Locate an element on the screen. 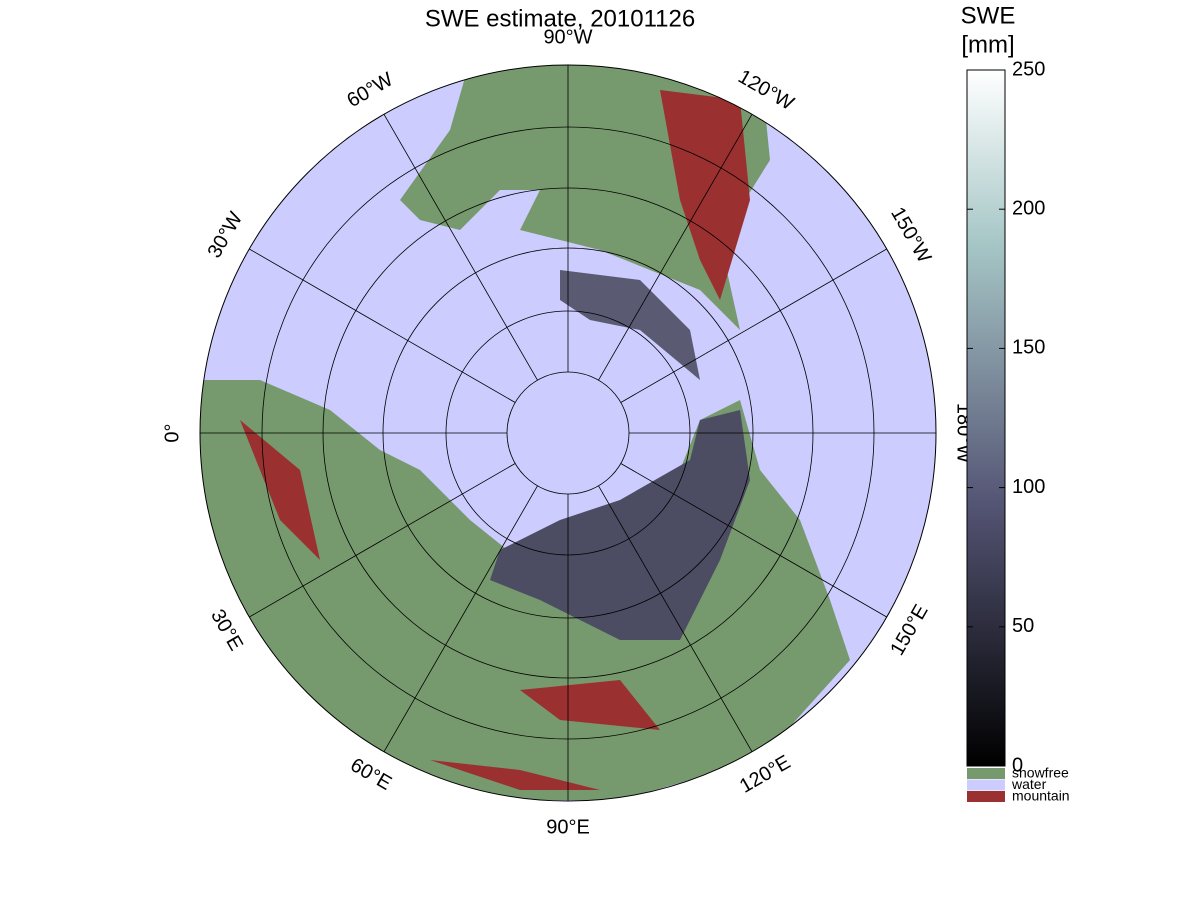  meridian-label: 30°E is located at coordinates (226, 630).